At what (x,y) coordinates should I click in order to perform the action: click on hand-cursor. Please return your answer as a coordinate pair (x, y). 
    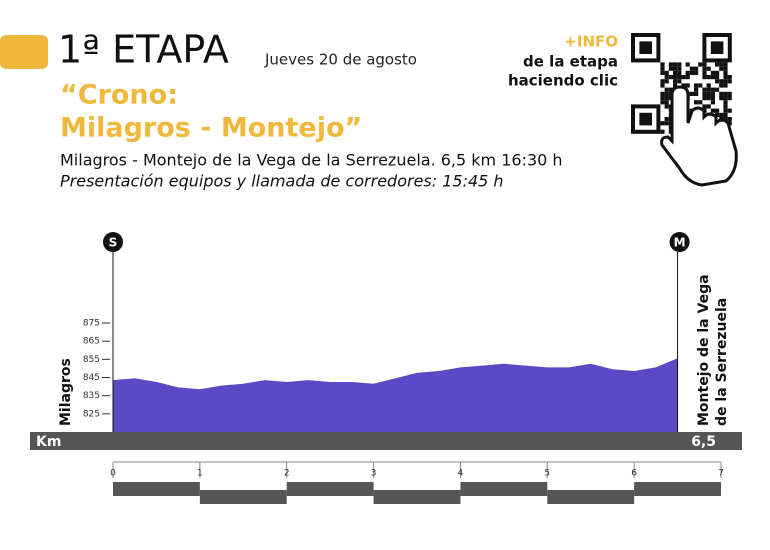
    Looking at the image, I should click on (699, 136).